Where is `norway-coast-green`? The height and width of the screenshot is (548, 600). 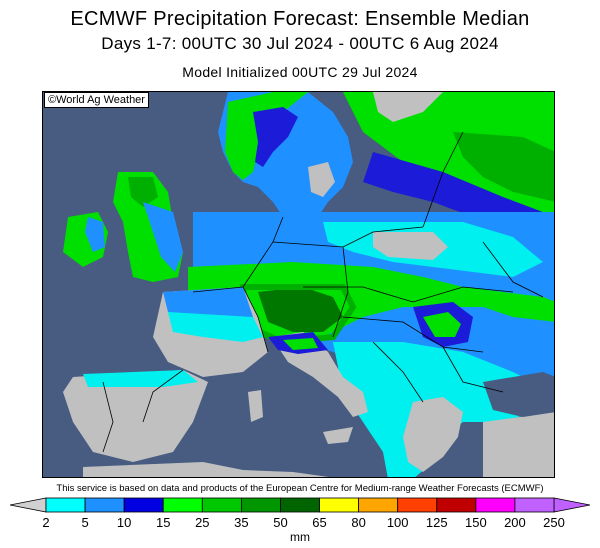
norway-coast-green is located at coordinates (266, 136).